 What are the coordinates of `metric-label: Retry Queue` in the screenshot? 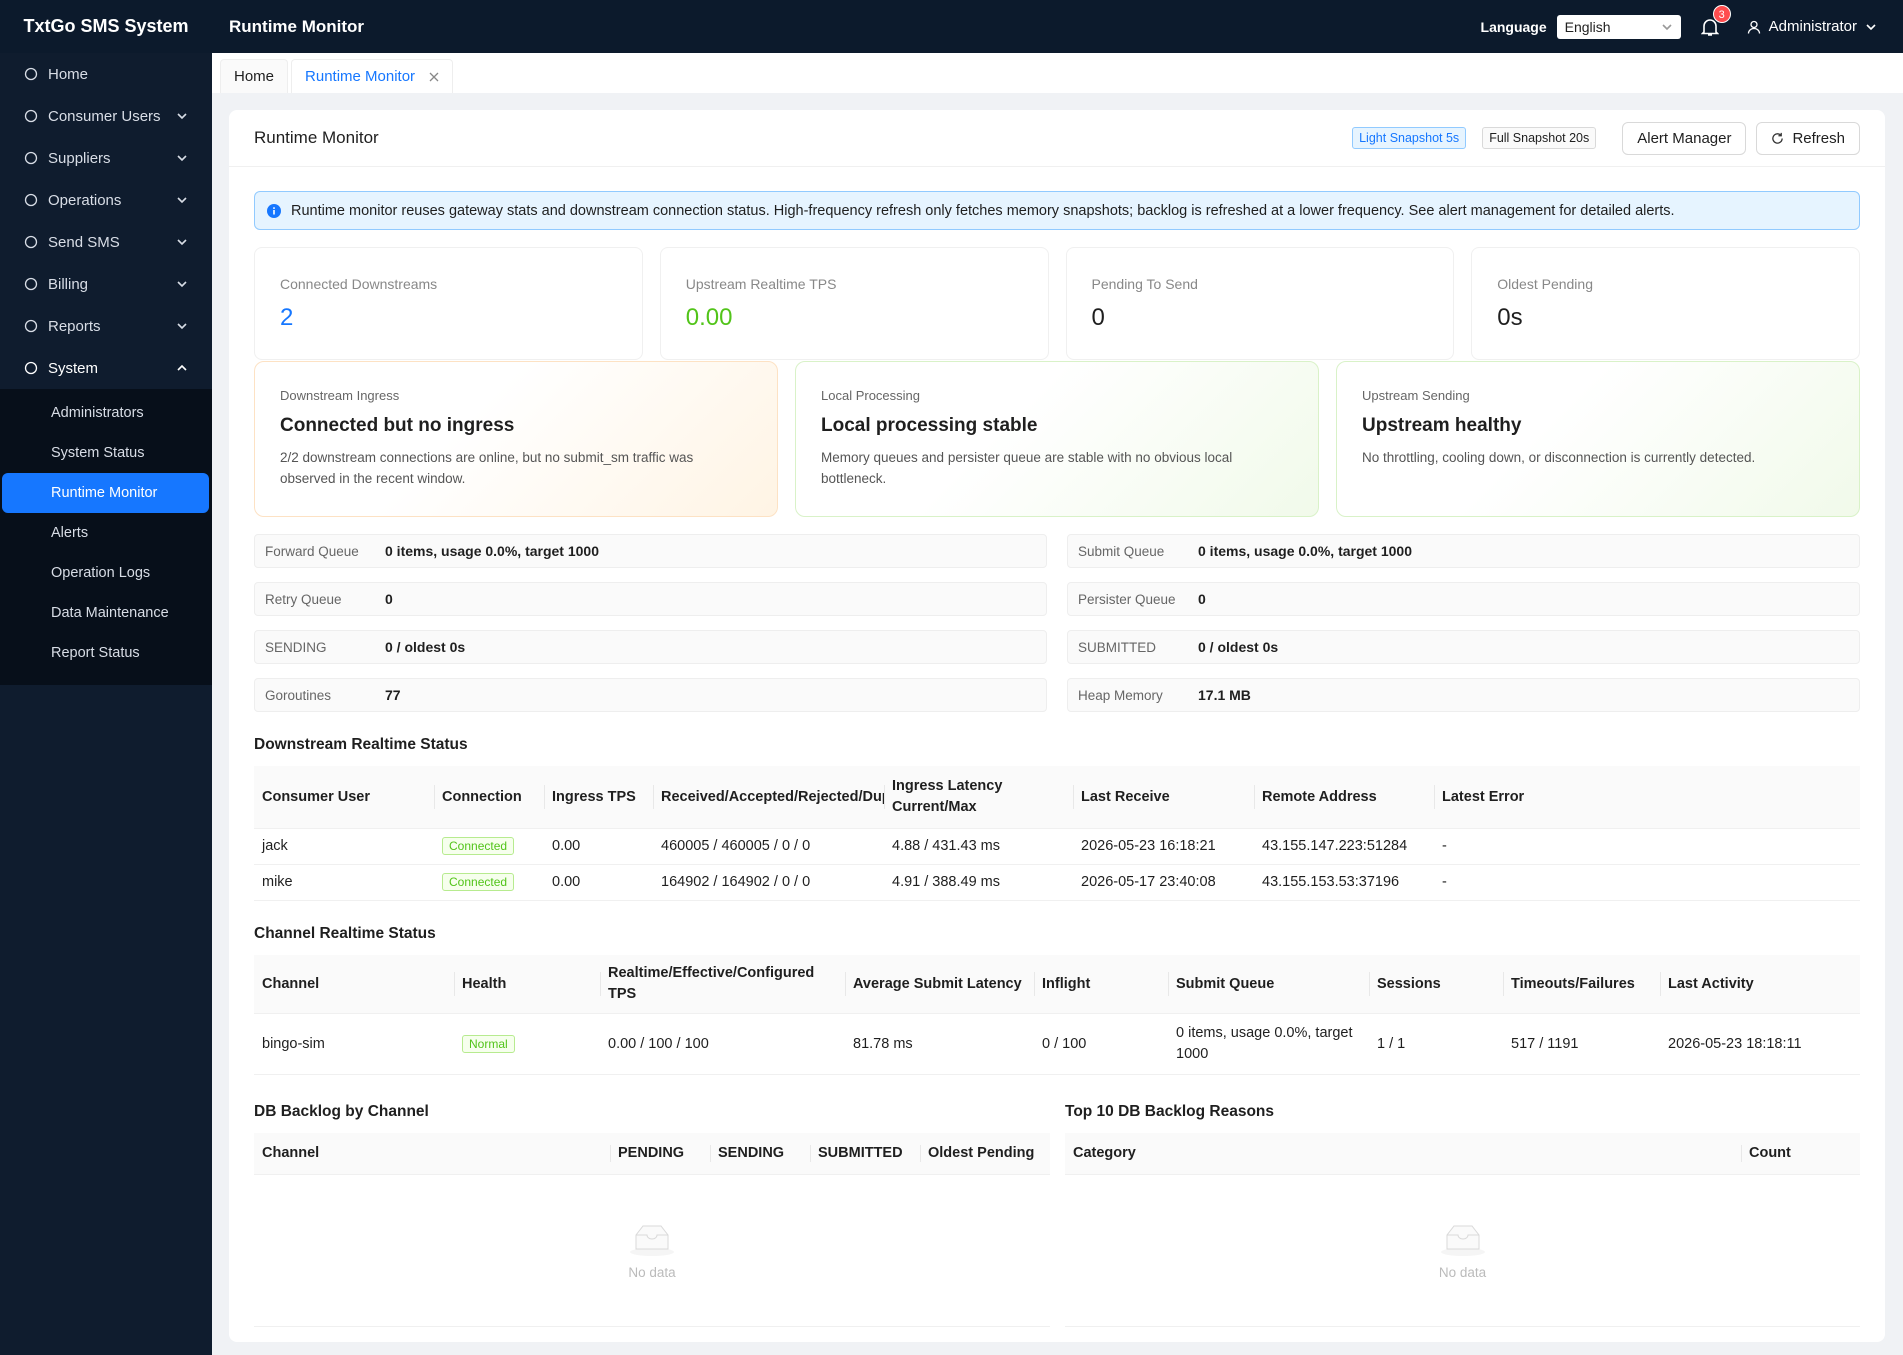 It's located at (303, 599).